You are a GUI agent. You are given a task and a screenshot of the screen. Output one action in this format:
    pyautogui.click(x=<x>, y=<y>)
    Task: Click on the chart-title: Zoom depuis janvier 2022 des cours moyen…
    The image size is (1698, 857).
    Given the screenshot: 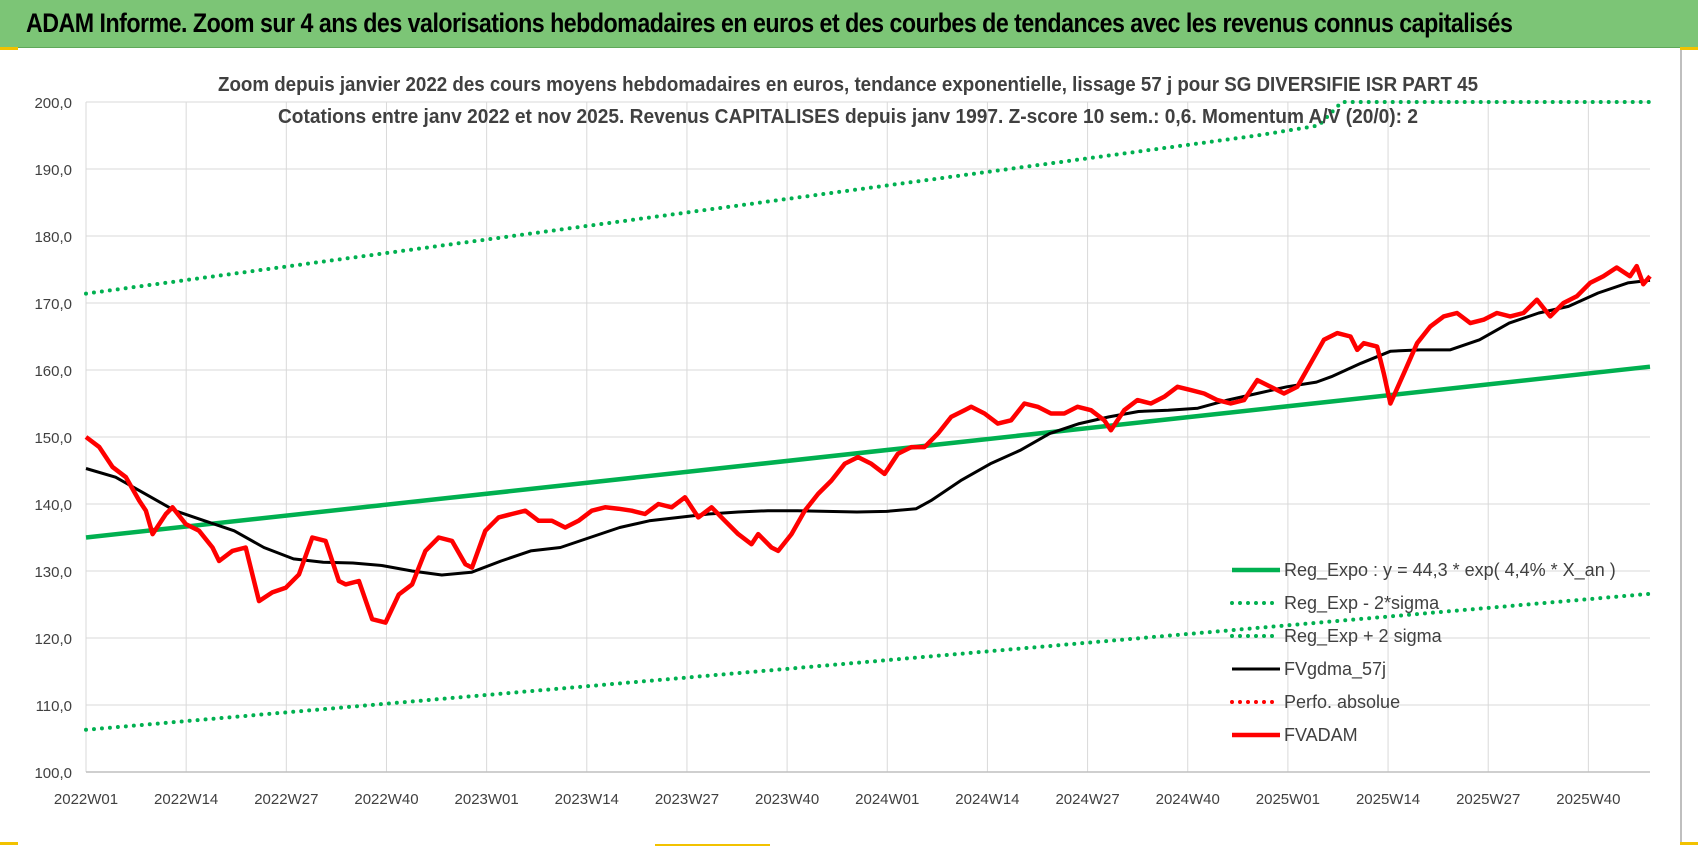 What is the action you would take?
    pyautogui.click(x=848, y=85)
    